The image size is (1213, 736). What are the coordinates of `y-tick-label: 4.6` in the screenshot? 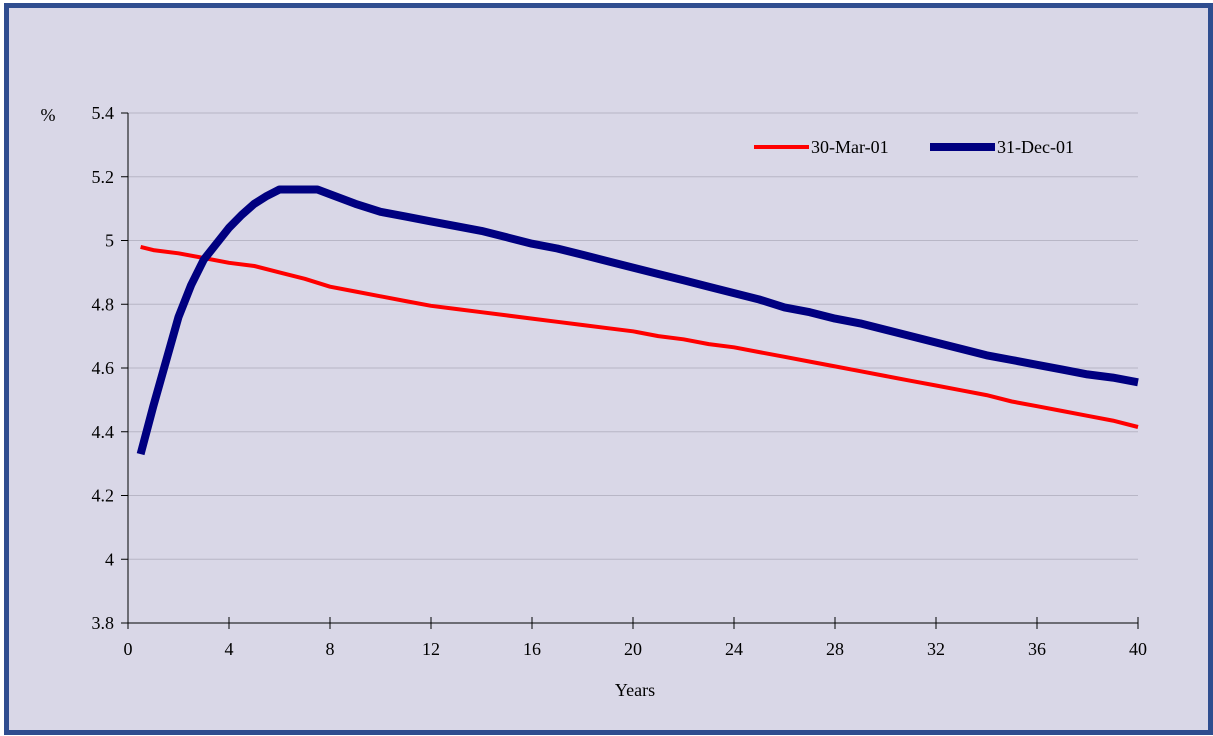 It's located at (103, 368).